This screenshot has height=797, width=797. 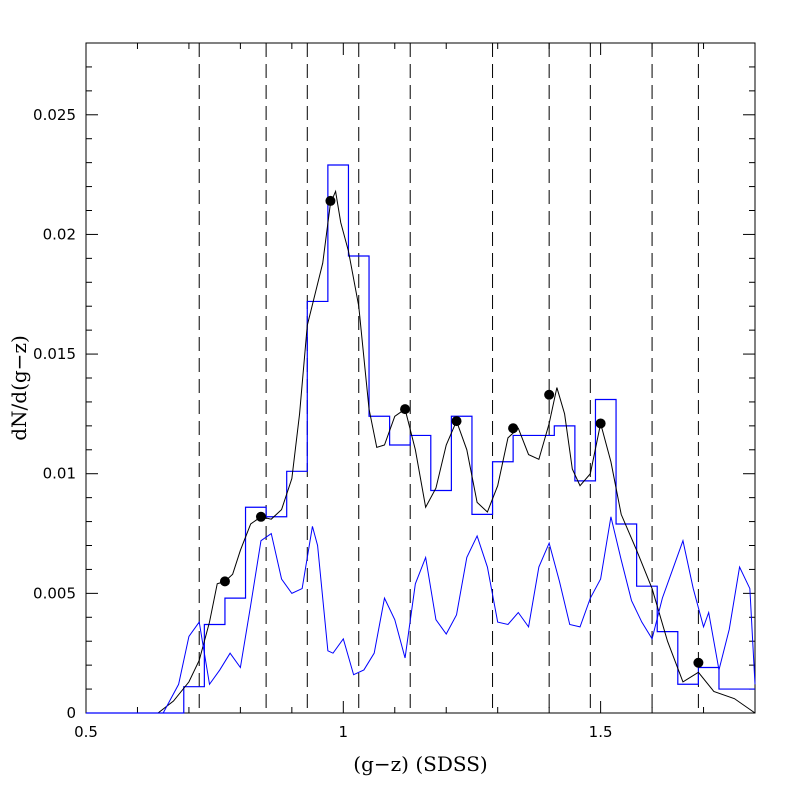 What do you see at coordinates (19, 388) in the screenshot?
I see `y-axis-label: dN/d(g−z)` at bounding box center [19, 388].